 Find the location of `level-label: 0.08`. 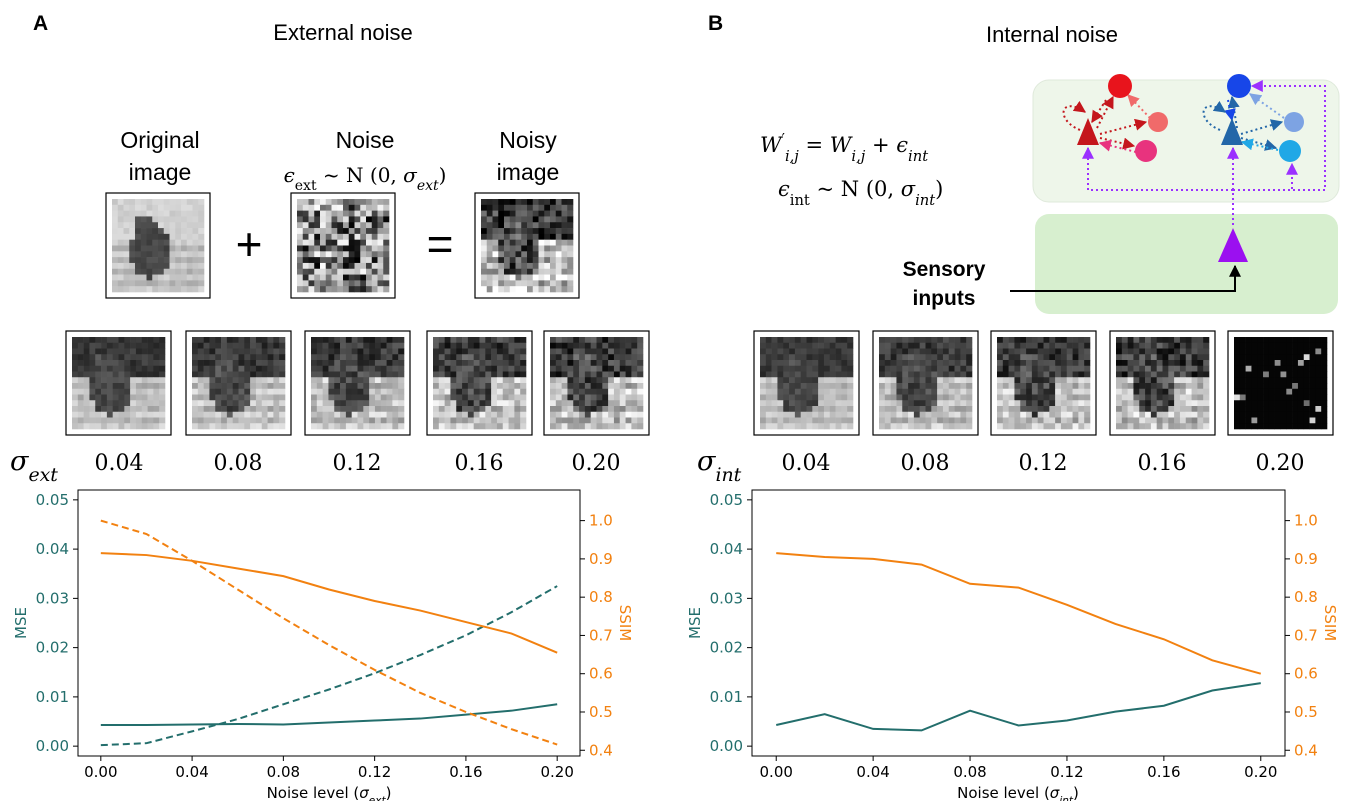

level-label: 0.08 is located at coordinates (925, 463).